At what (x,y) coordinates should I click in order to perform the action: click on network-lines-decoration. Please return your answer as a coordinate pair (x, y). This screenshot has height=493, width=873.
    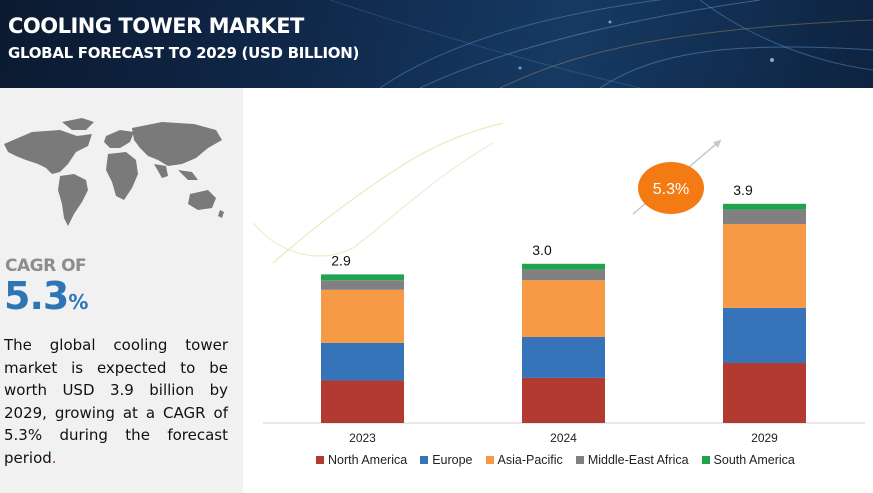
    Looking at the image, I should click on (601, 44).